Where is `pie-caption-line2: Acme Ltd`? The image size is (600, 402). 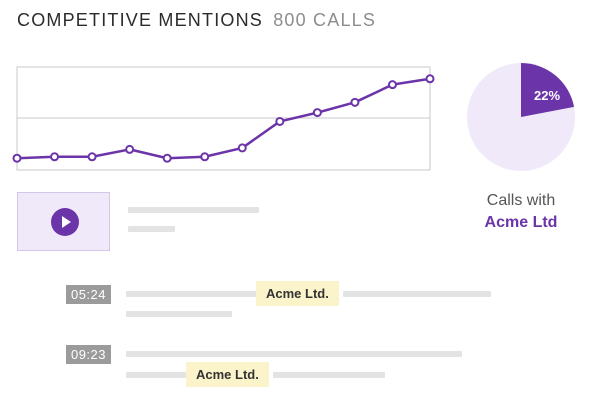
pie-caption-line2: Acme Ltd is located at coordinates (521, 222).